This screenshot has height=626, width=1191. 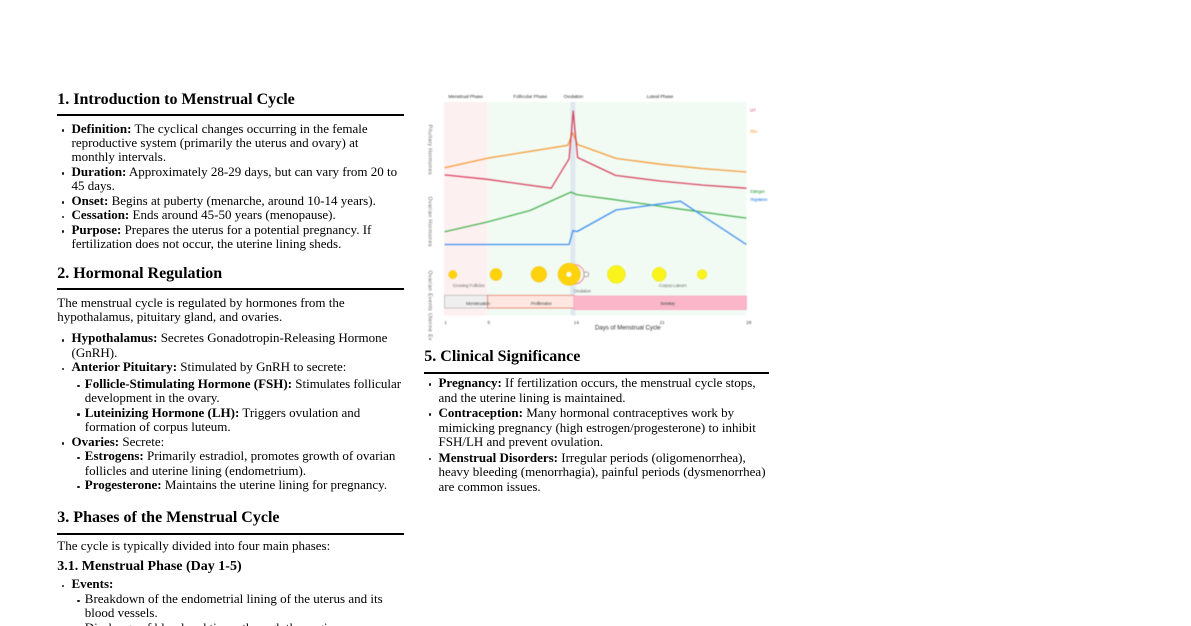 What do you see at coordinates (759, 199) in the screenshot?
I see `svg-text: Progesterone` at bounding box center [759, 199].